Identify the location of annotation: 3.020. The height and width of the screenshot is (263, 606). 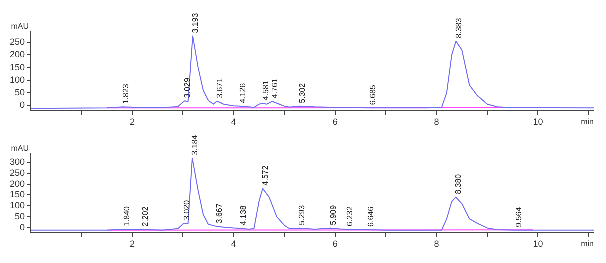
(187, 210).